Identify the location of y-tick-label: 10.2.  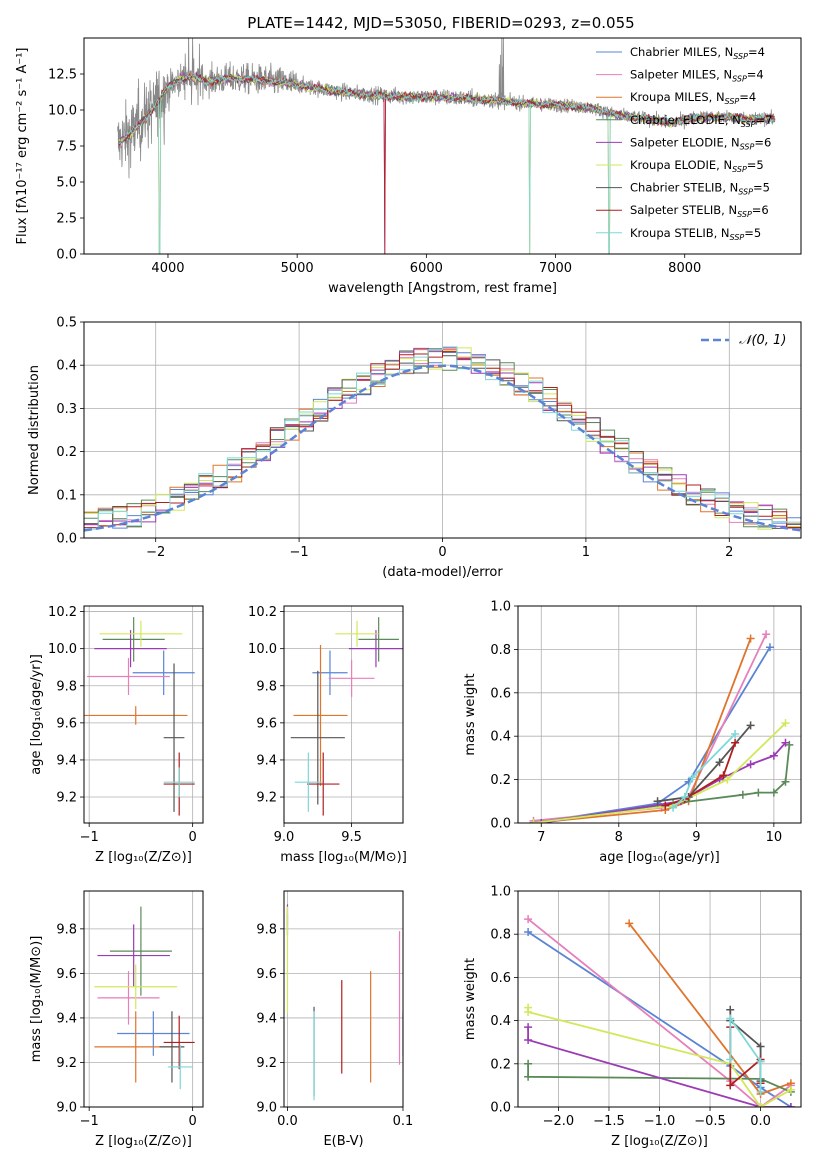
(62, 612).